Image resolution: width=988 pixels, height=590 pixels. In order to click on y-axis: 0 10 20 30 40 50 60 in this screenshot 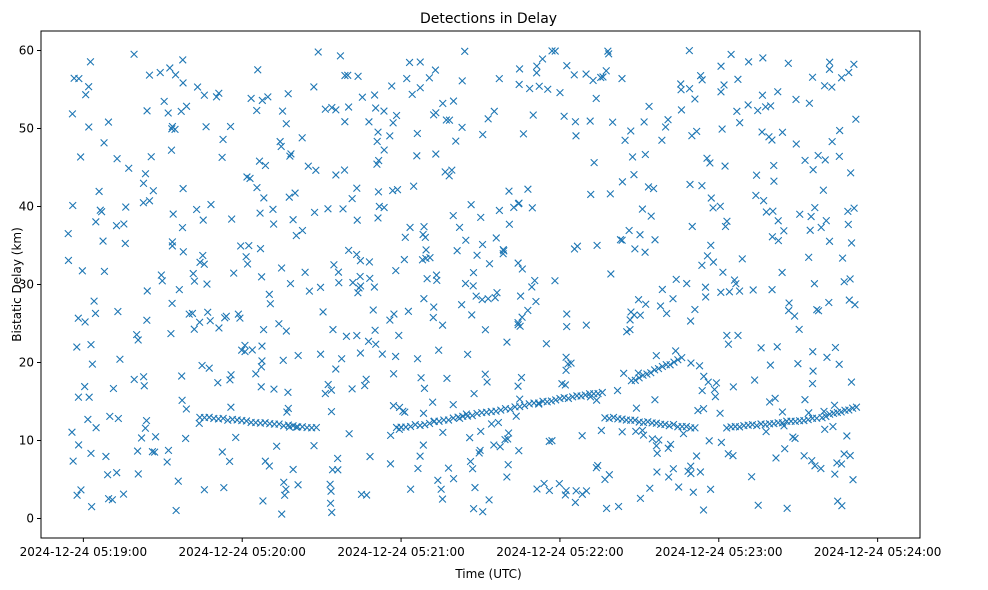, I will do `click(30, 285)`.